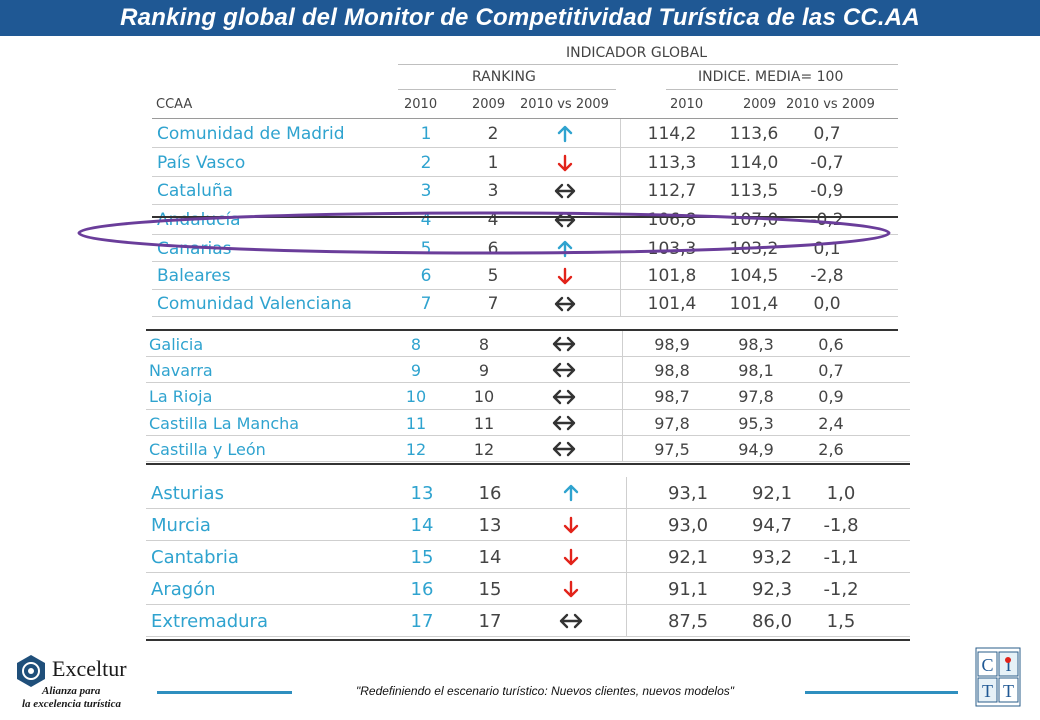  What do you see at coordinates (490, 557) in the screenshot?
I see `rank-2009: 14` at bounding box center [490, 557].